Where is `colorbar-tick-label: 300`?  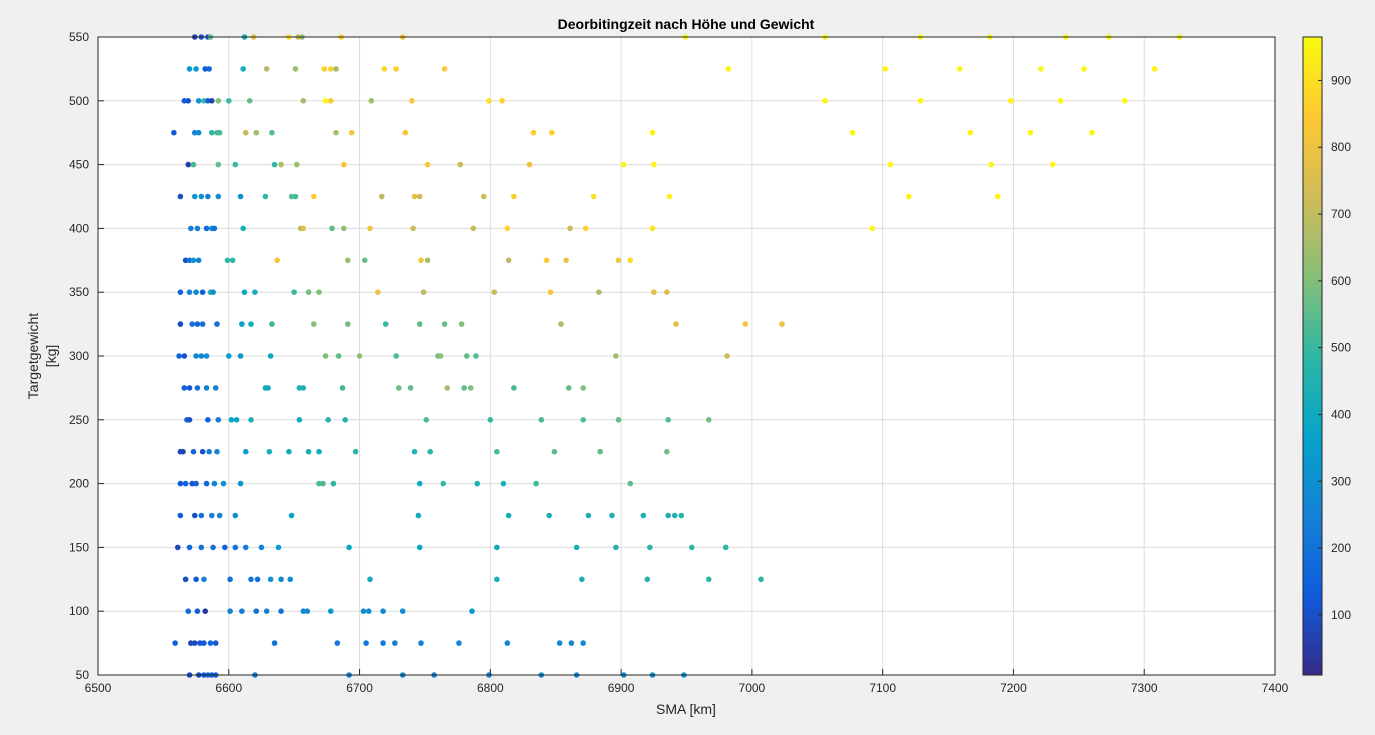
colorbar-tick-label: 300 is located at coordinates (1341, 481).